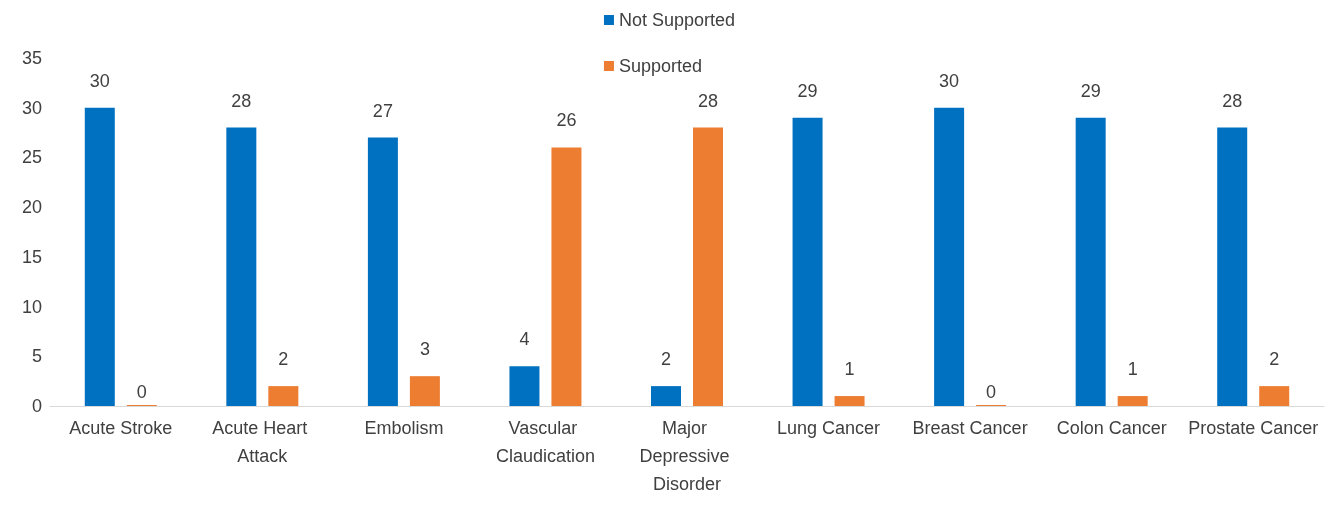  Describe the element at coordinates (36, 406) in the screenshot. I see `y-tick-label: 0` at that location.